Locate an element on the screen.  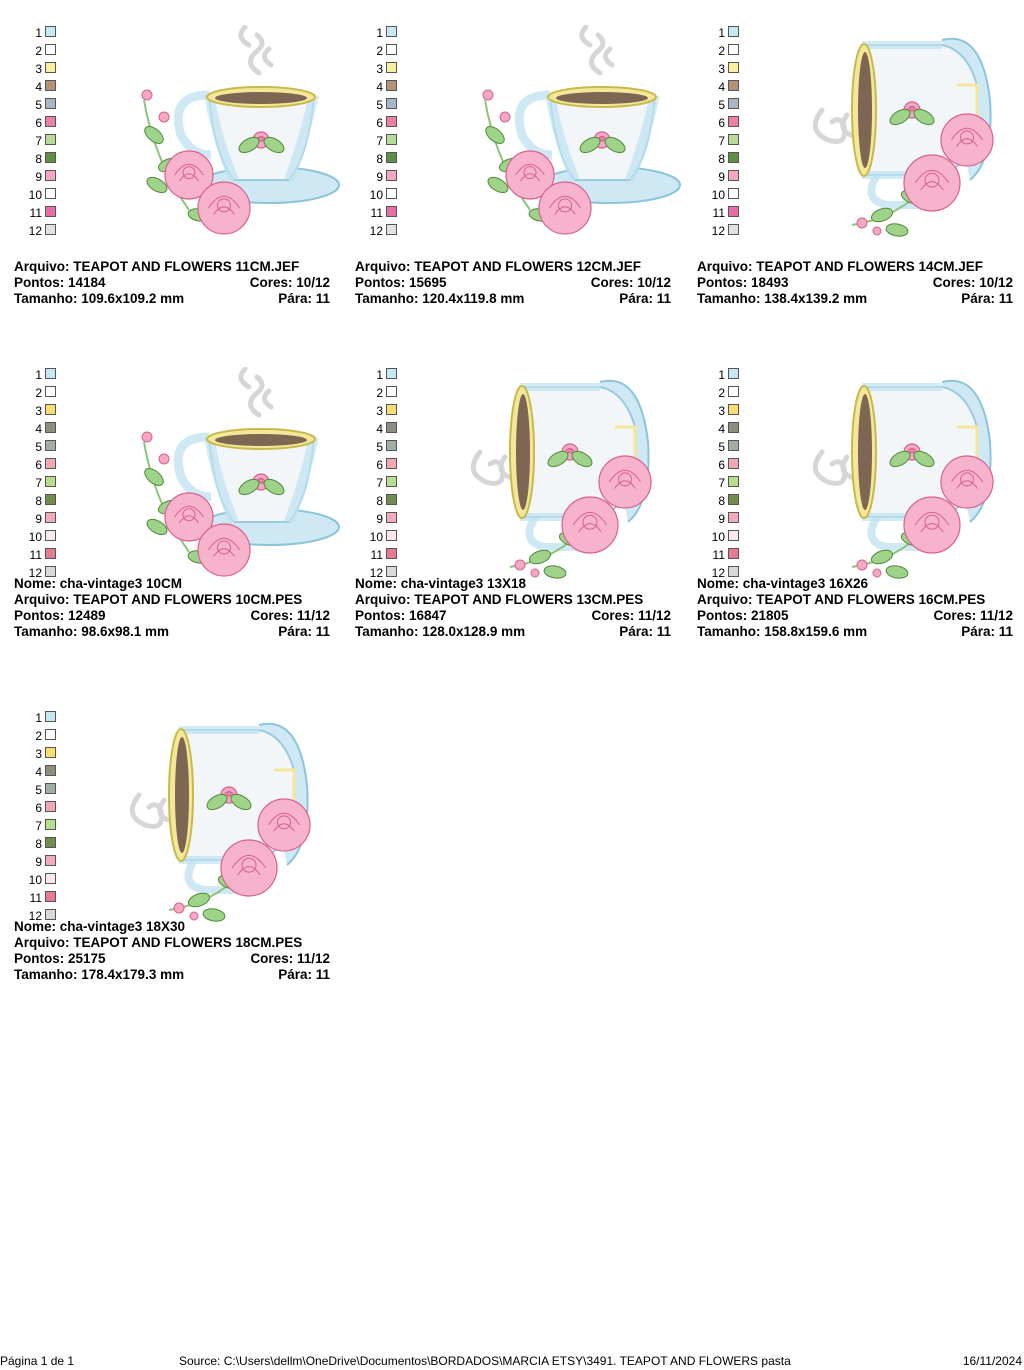
swatch-number: 6 is located at coordinates (721, 465).